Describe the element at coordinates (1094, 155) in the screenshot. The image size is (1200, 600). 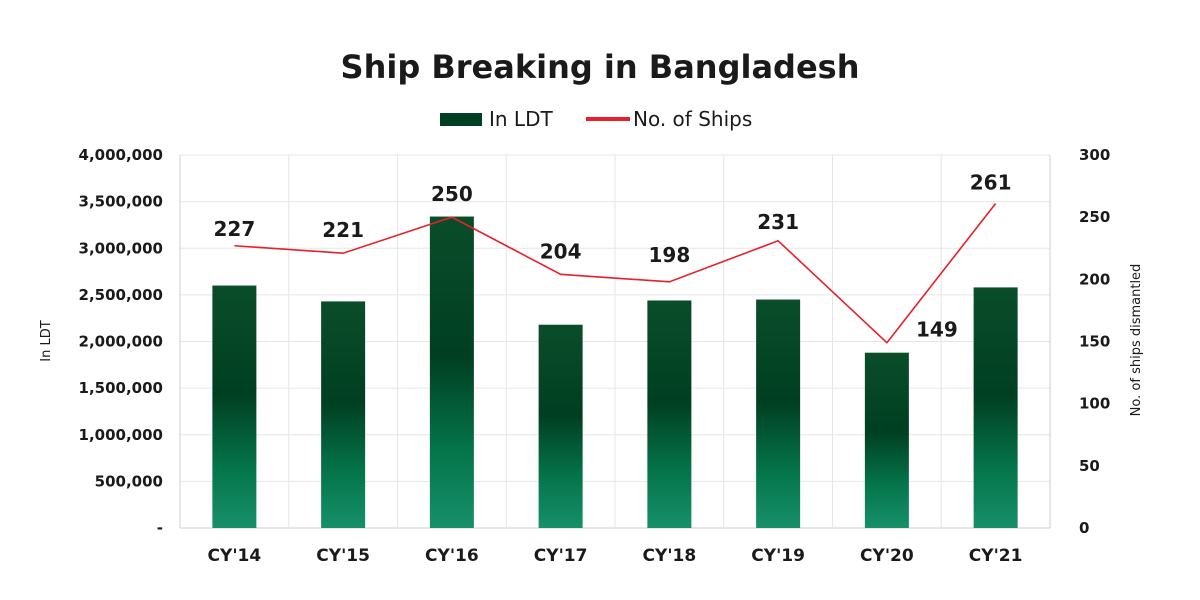
I see `y2-tick-label: 300` at that location.